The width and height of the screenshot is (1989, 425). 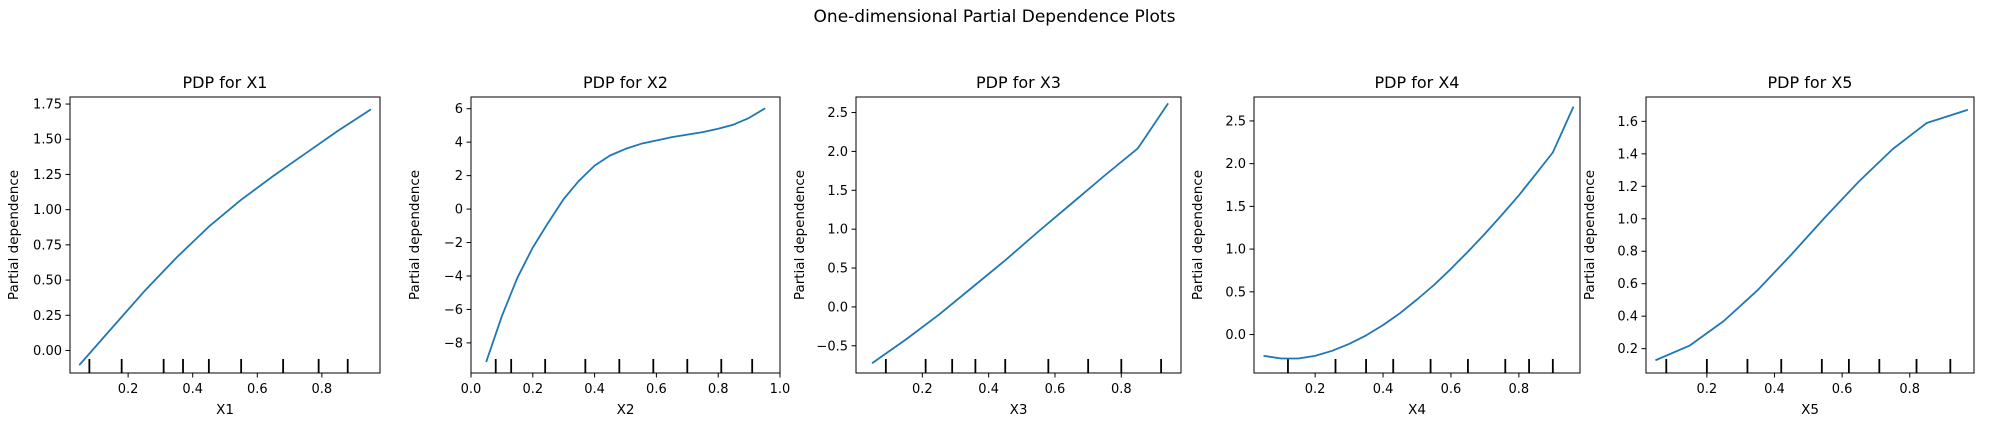 What do you see at coordinates (1810, 410) in the screenshot?
I see `x-axis-label: X5` at bounding box center [1810, 410].